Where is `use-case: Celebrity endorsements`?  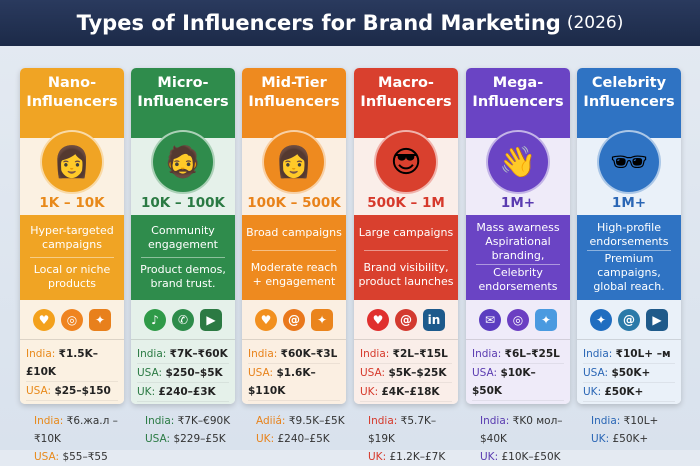
use-case: Celebrity endorsements is located at coordinates (518, 279).